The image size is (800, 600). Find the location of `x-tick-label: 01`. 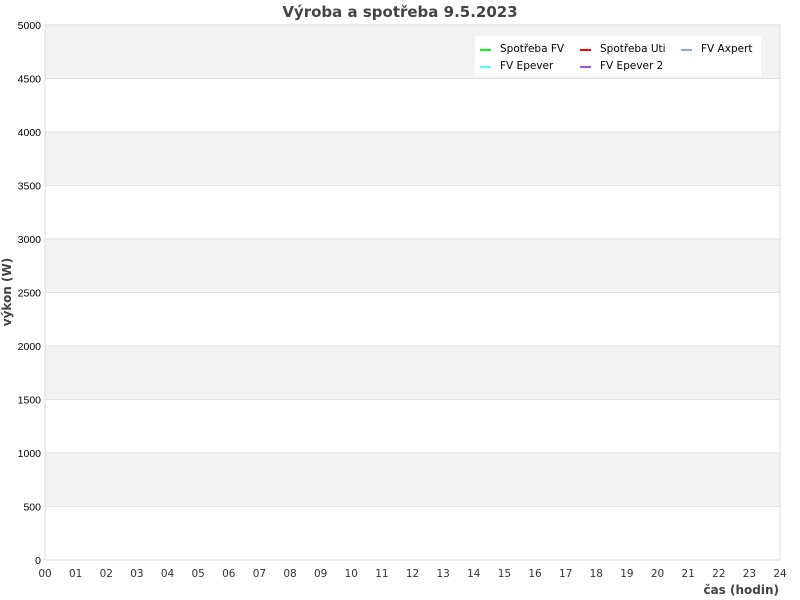

x-tick-label: 01 is located at coordinates (75, 574).